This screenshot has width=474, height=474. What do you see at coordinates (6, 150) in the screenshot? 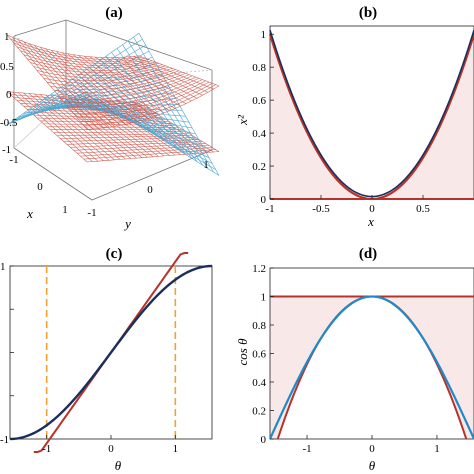
I see `a-ztick-neg1: -1` at bounding box center [6, 150].